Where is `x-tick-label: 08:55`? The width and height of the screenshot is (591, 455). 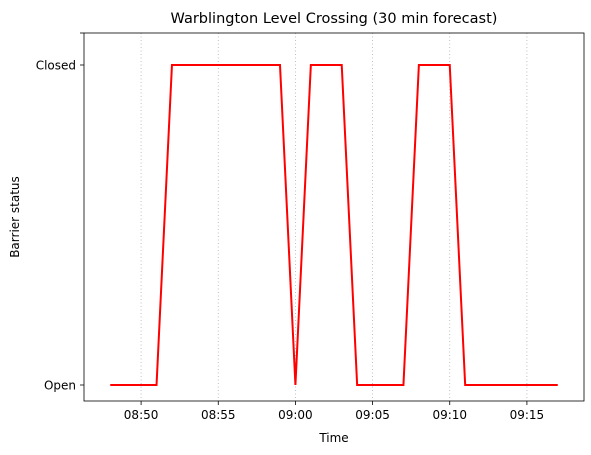 x-tick-label: 08:55 is located at coordinates (218, 415).